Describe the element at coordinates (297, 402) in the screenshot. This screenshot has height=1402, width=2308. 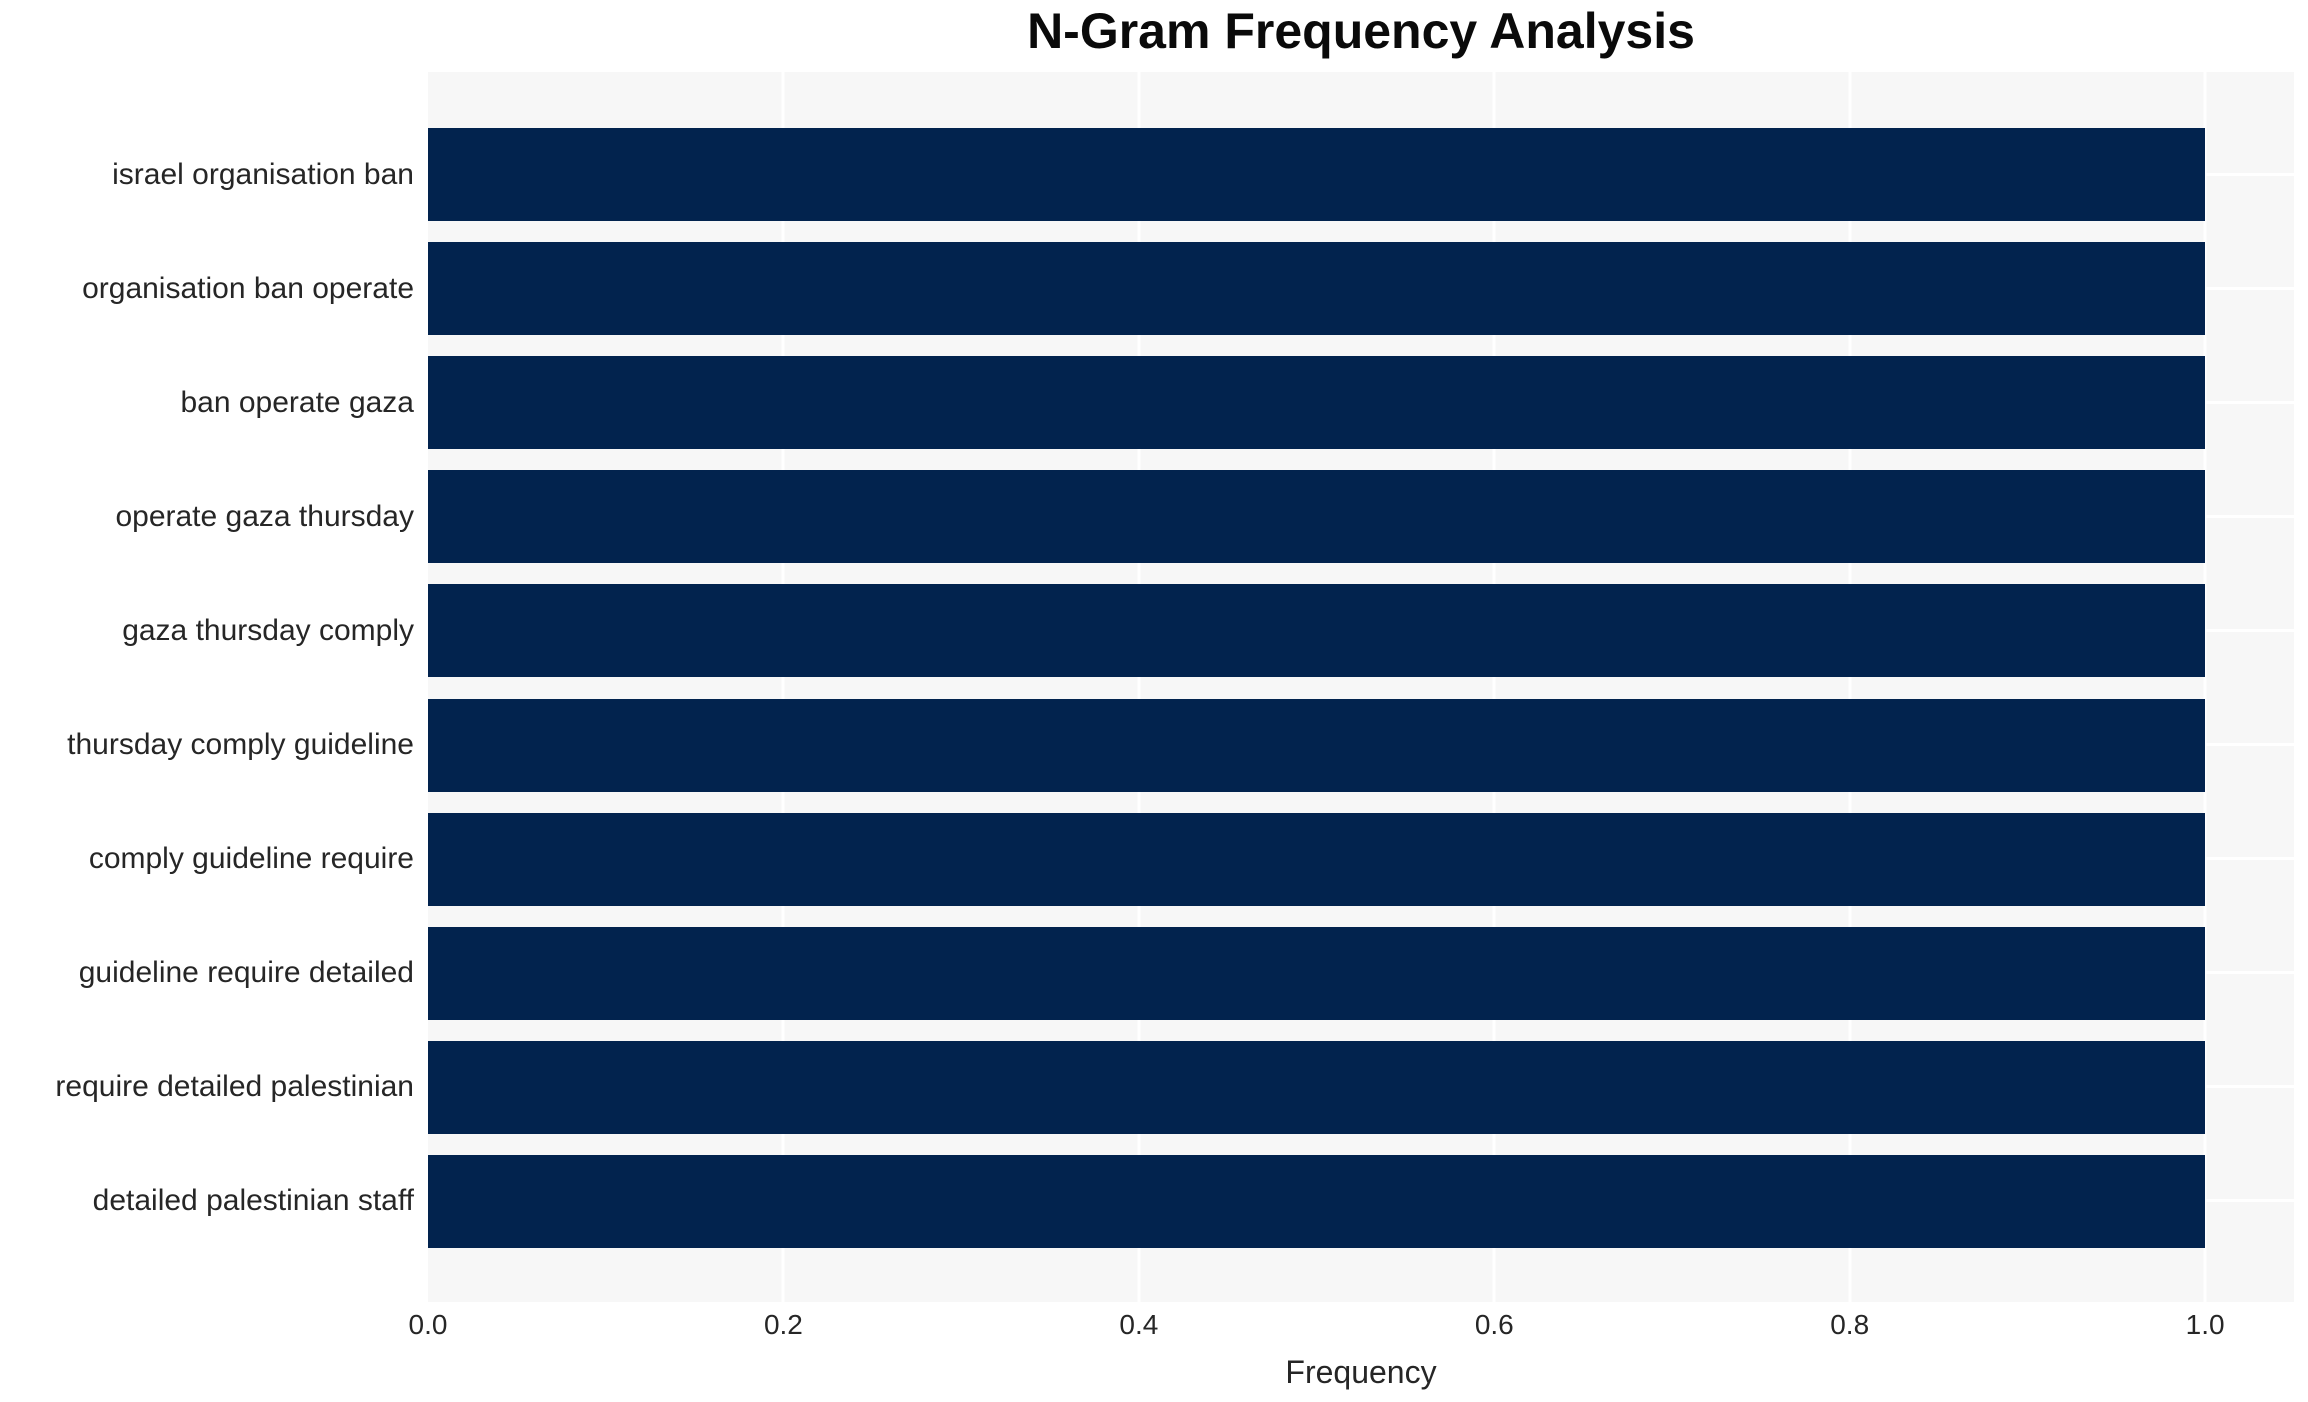
I see `y-tick-label: ban operate gaza` at that location.